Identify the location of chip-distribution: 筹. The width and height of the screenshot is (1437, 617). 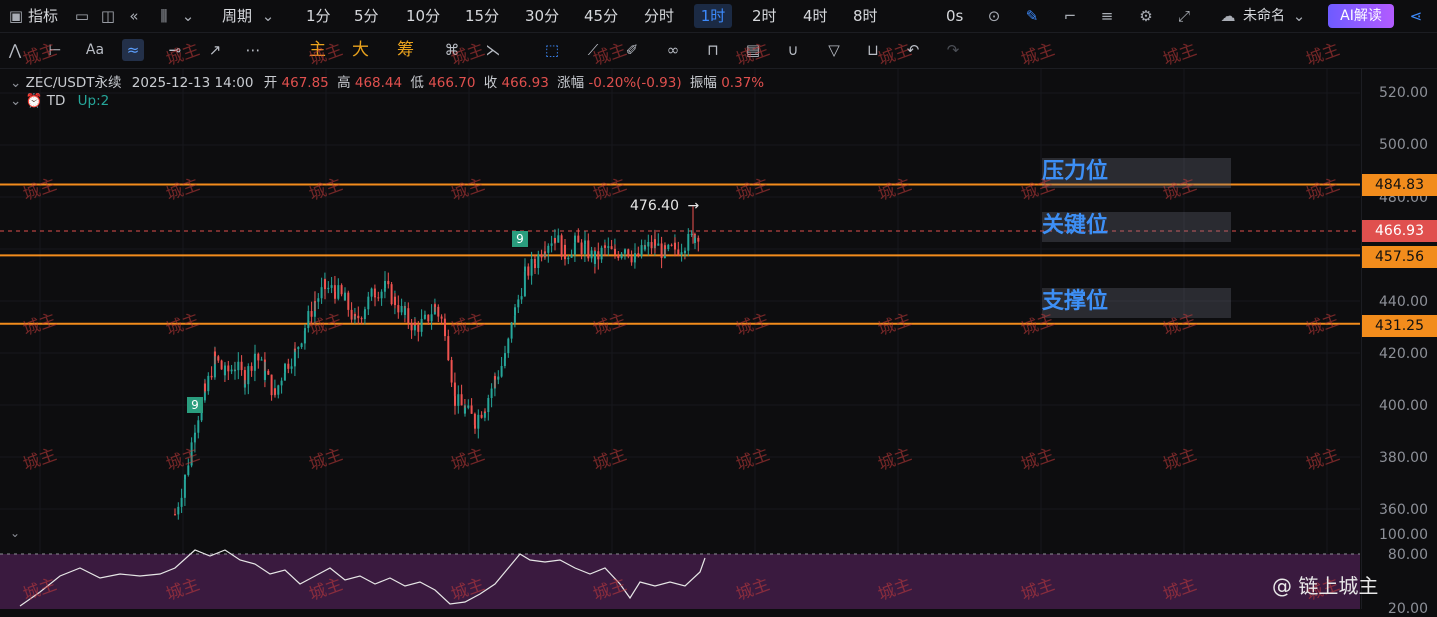
(405, 50).